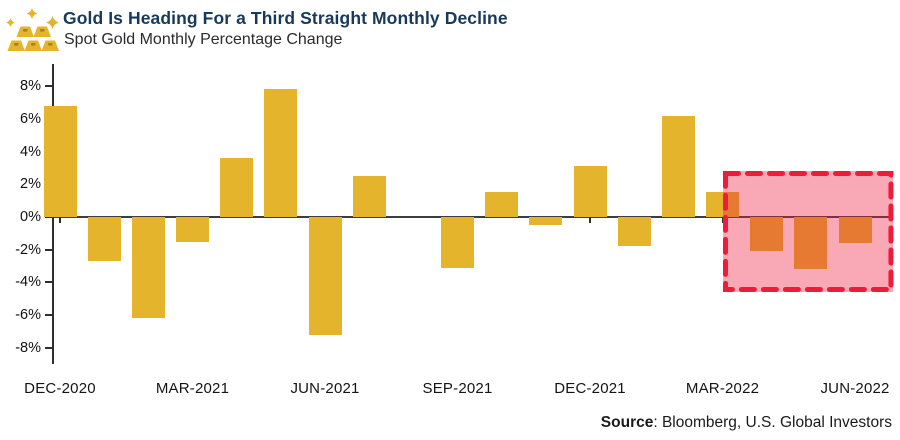 The height and width of the screenshot is (440, 900). Describe the element at coordinates (30, 118) in the screenshot. I see `y-axis-label: 6%` at that location.